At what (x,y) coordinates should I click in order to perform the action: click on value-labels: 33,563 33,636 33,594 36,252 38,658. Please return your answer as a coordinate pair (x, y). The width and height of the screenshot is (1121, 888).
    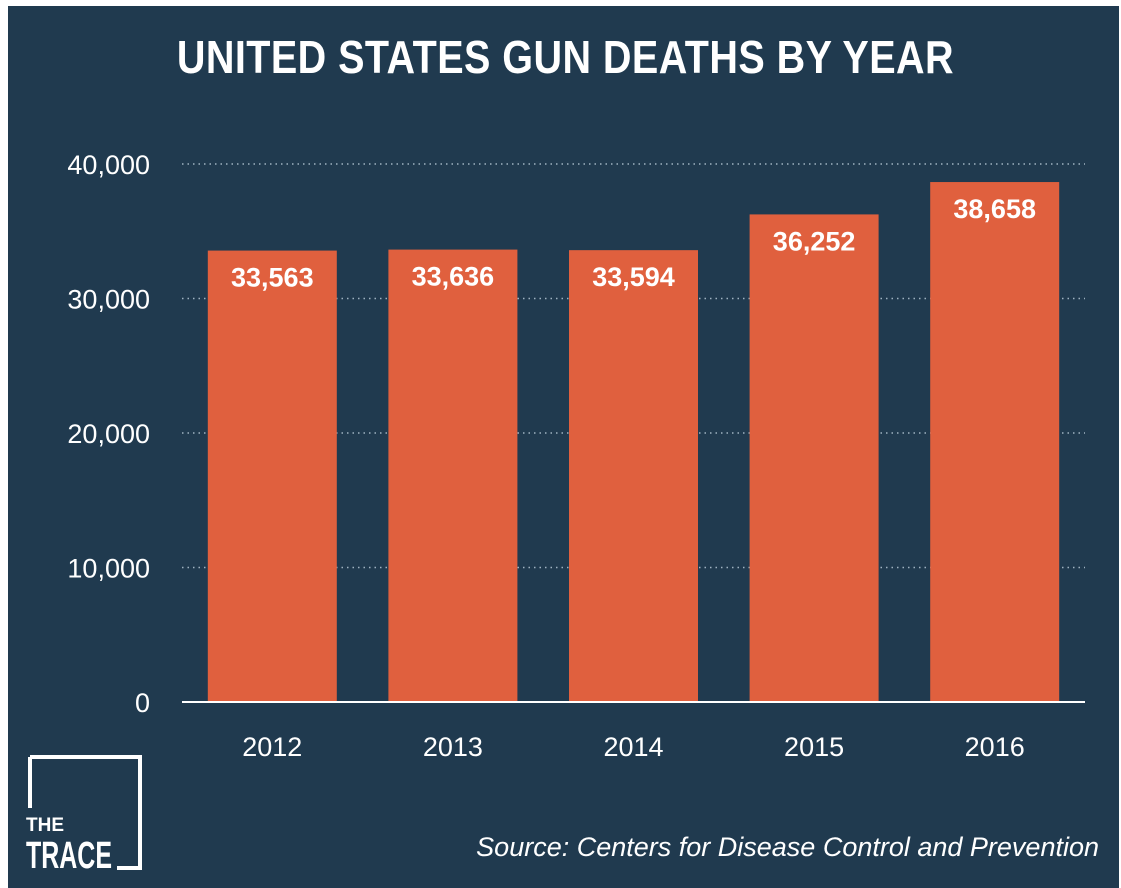
    Looking at the image, I should click on (633, 243).